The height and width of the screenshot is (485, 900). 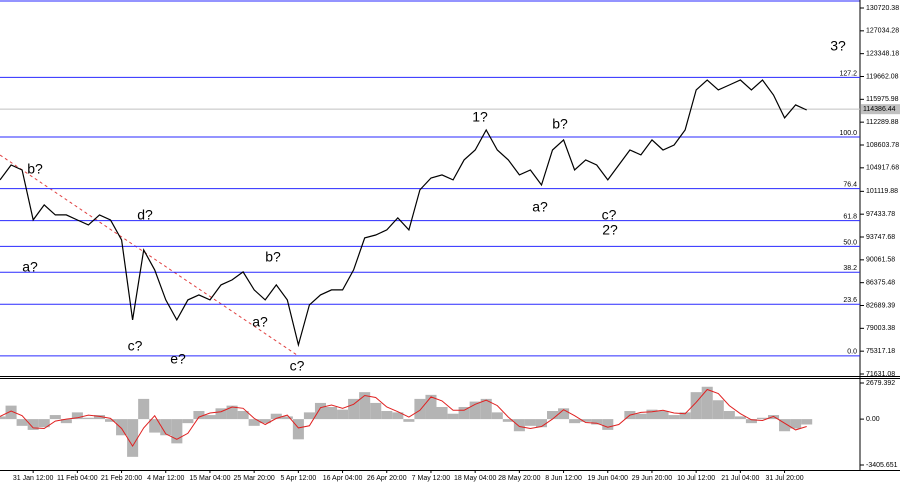 I want to click on x-tick-label: 26 Apr 20:00, so click(x=387, y=478).